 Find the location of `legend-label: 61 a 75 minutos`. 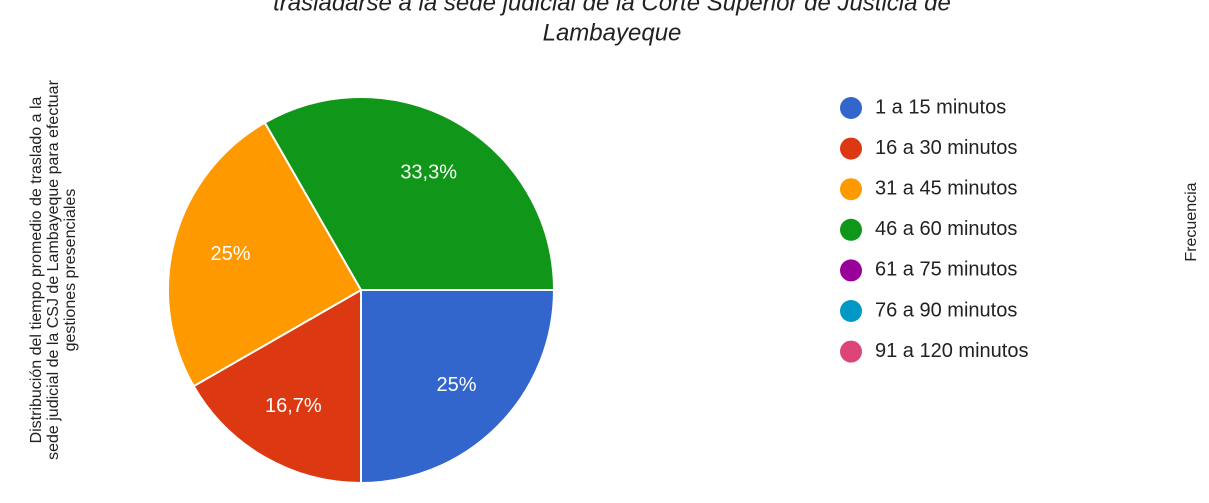

legend-label: 61 a 75 minutos is located at coordinates (946, 270).